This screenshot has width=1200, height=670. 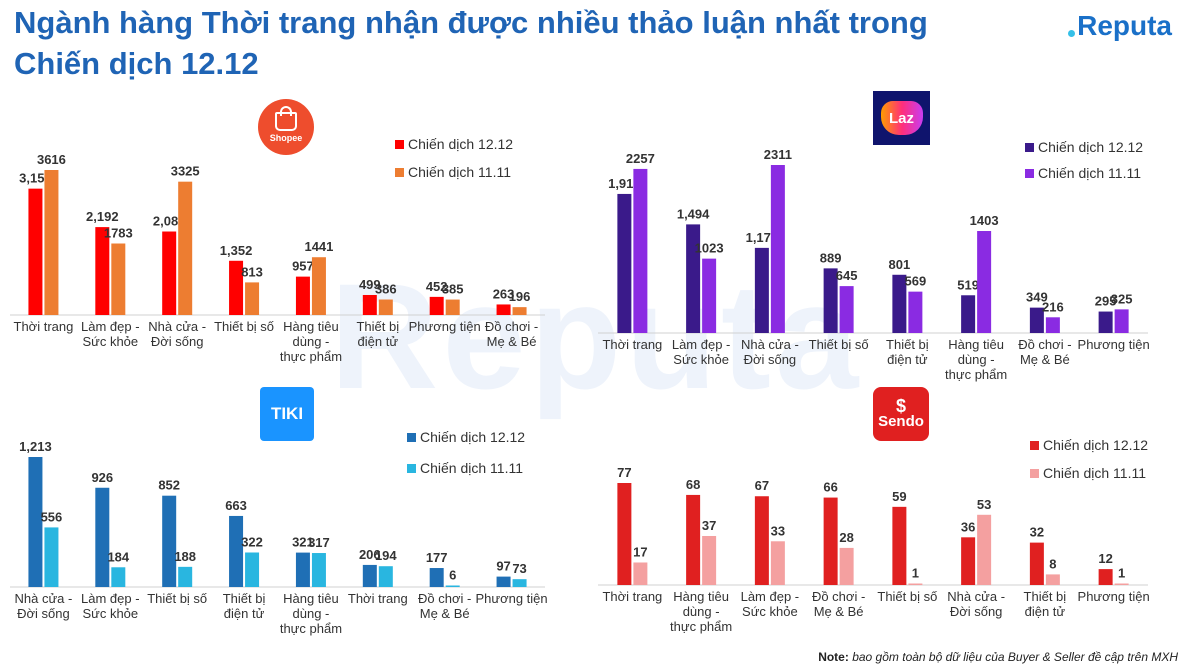 I want to click on data-label: 1441, so click(x=318, y=246).